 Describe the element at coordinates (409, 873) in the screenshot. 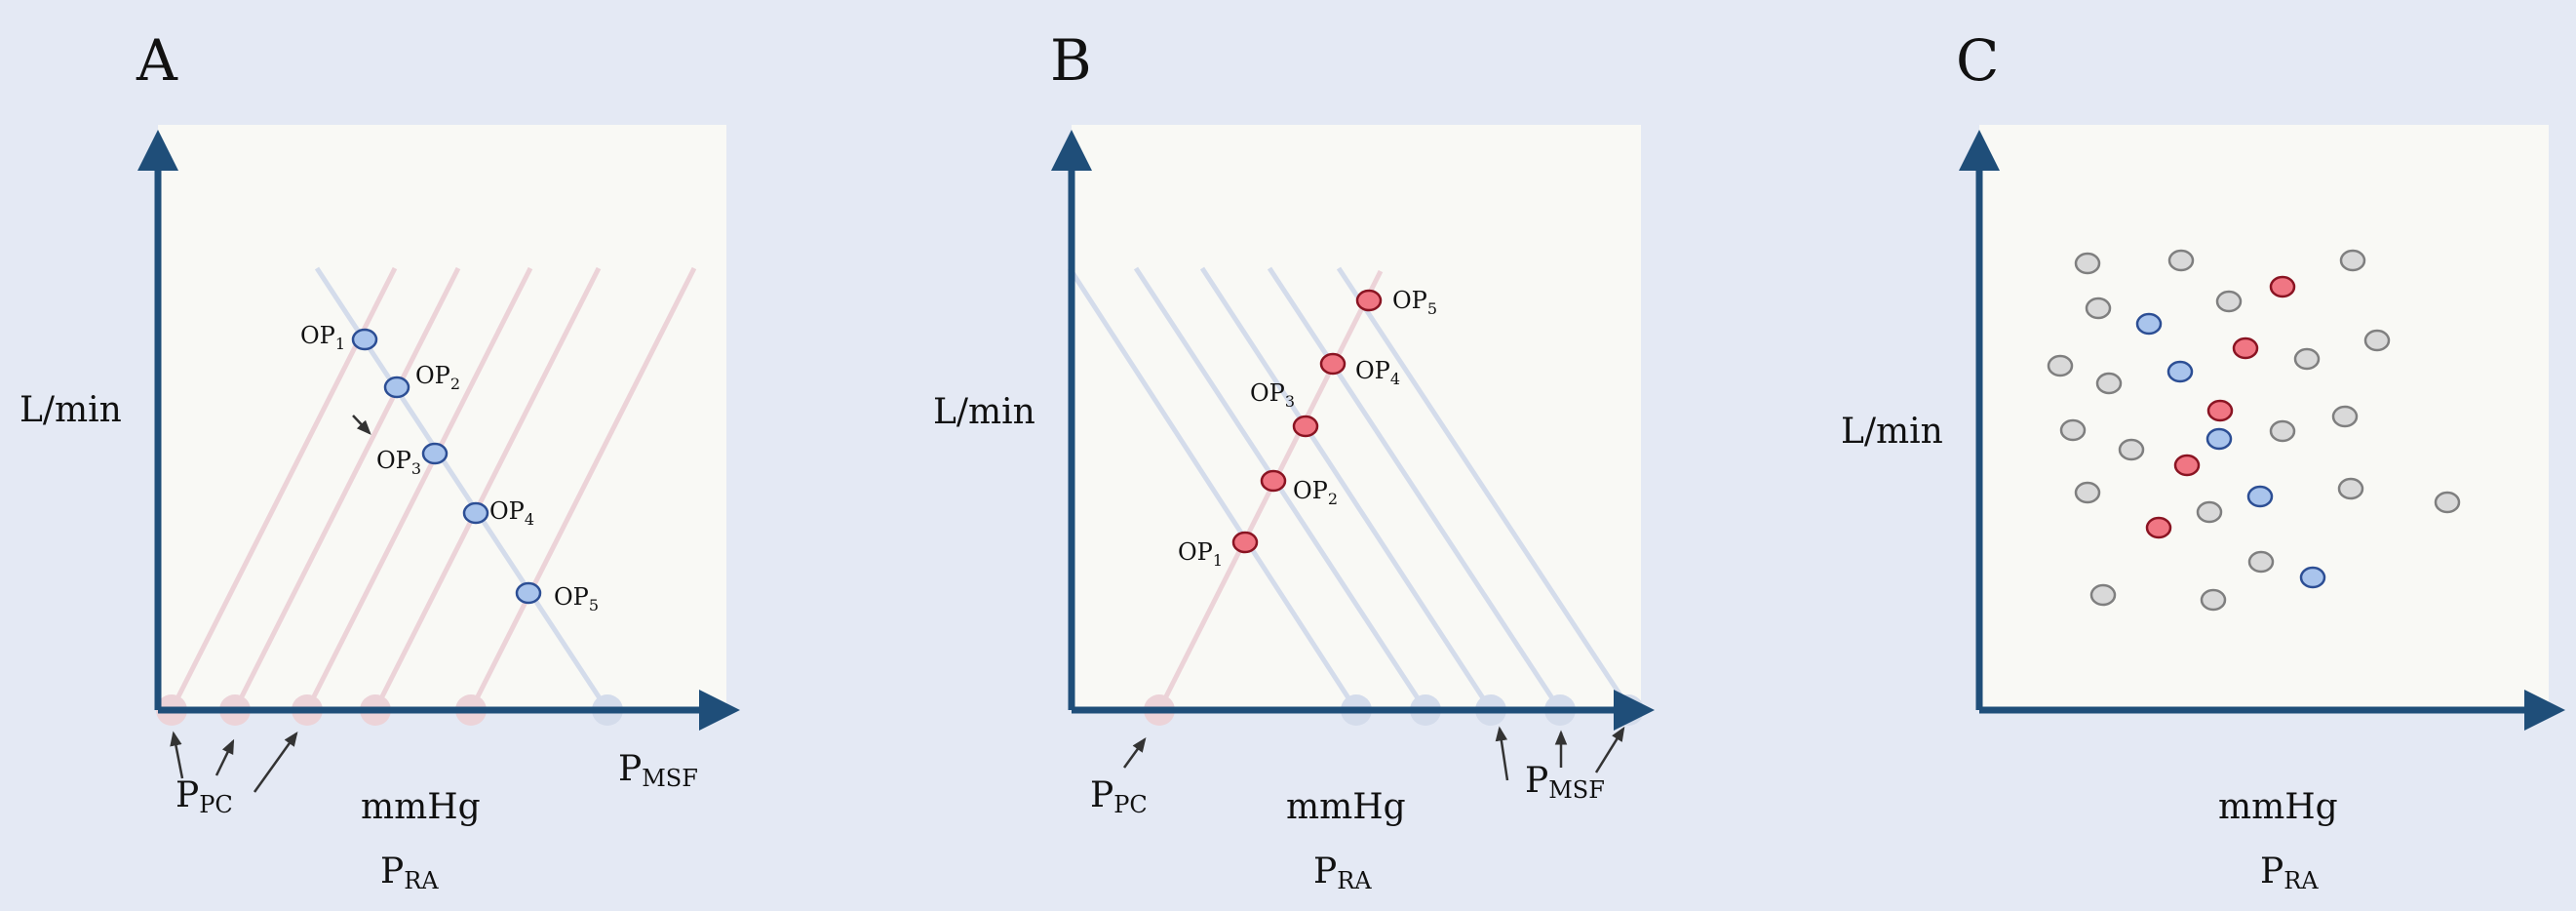

I see `panel-a-x-sublabel: PRA` at that location.